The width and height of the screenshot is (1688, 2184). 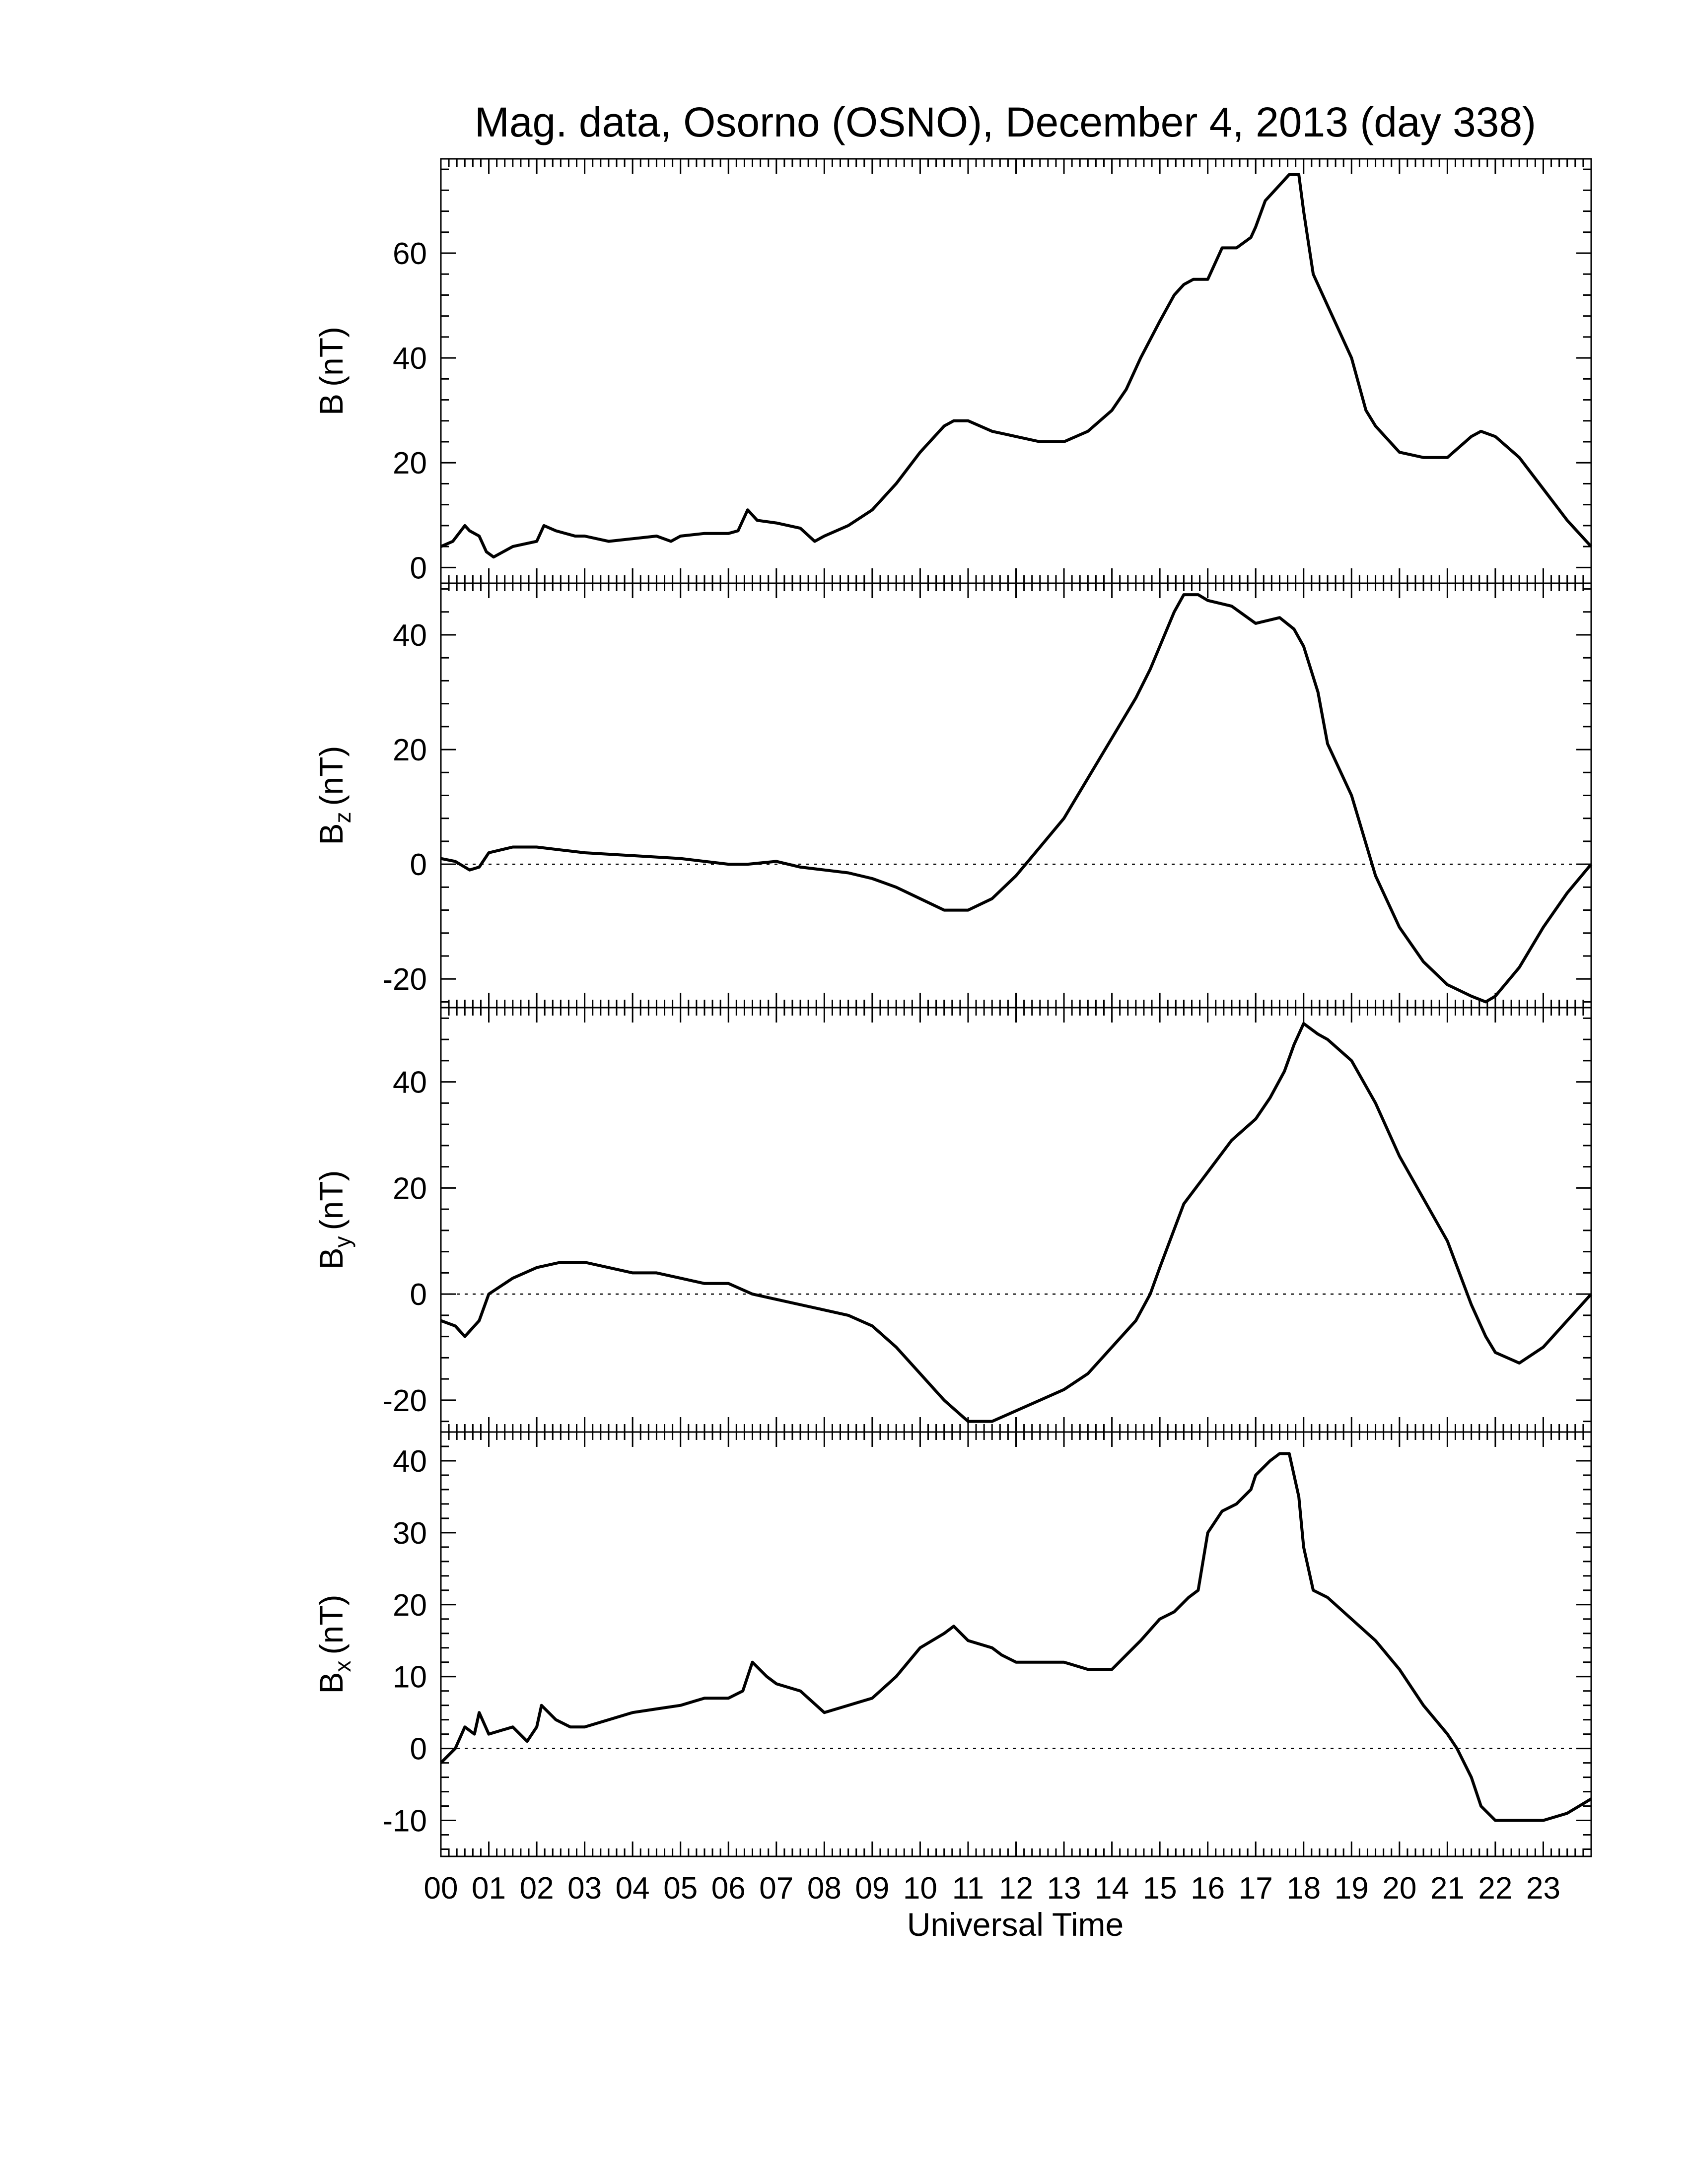 I want to click on y-axis-title-subscript: z, so click(x=342, y=817).